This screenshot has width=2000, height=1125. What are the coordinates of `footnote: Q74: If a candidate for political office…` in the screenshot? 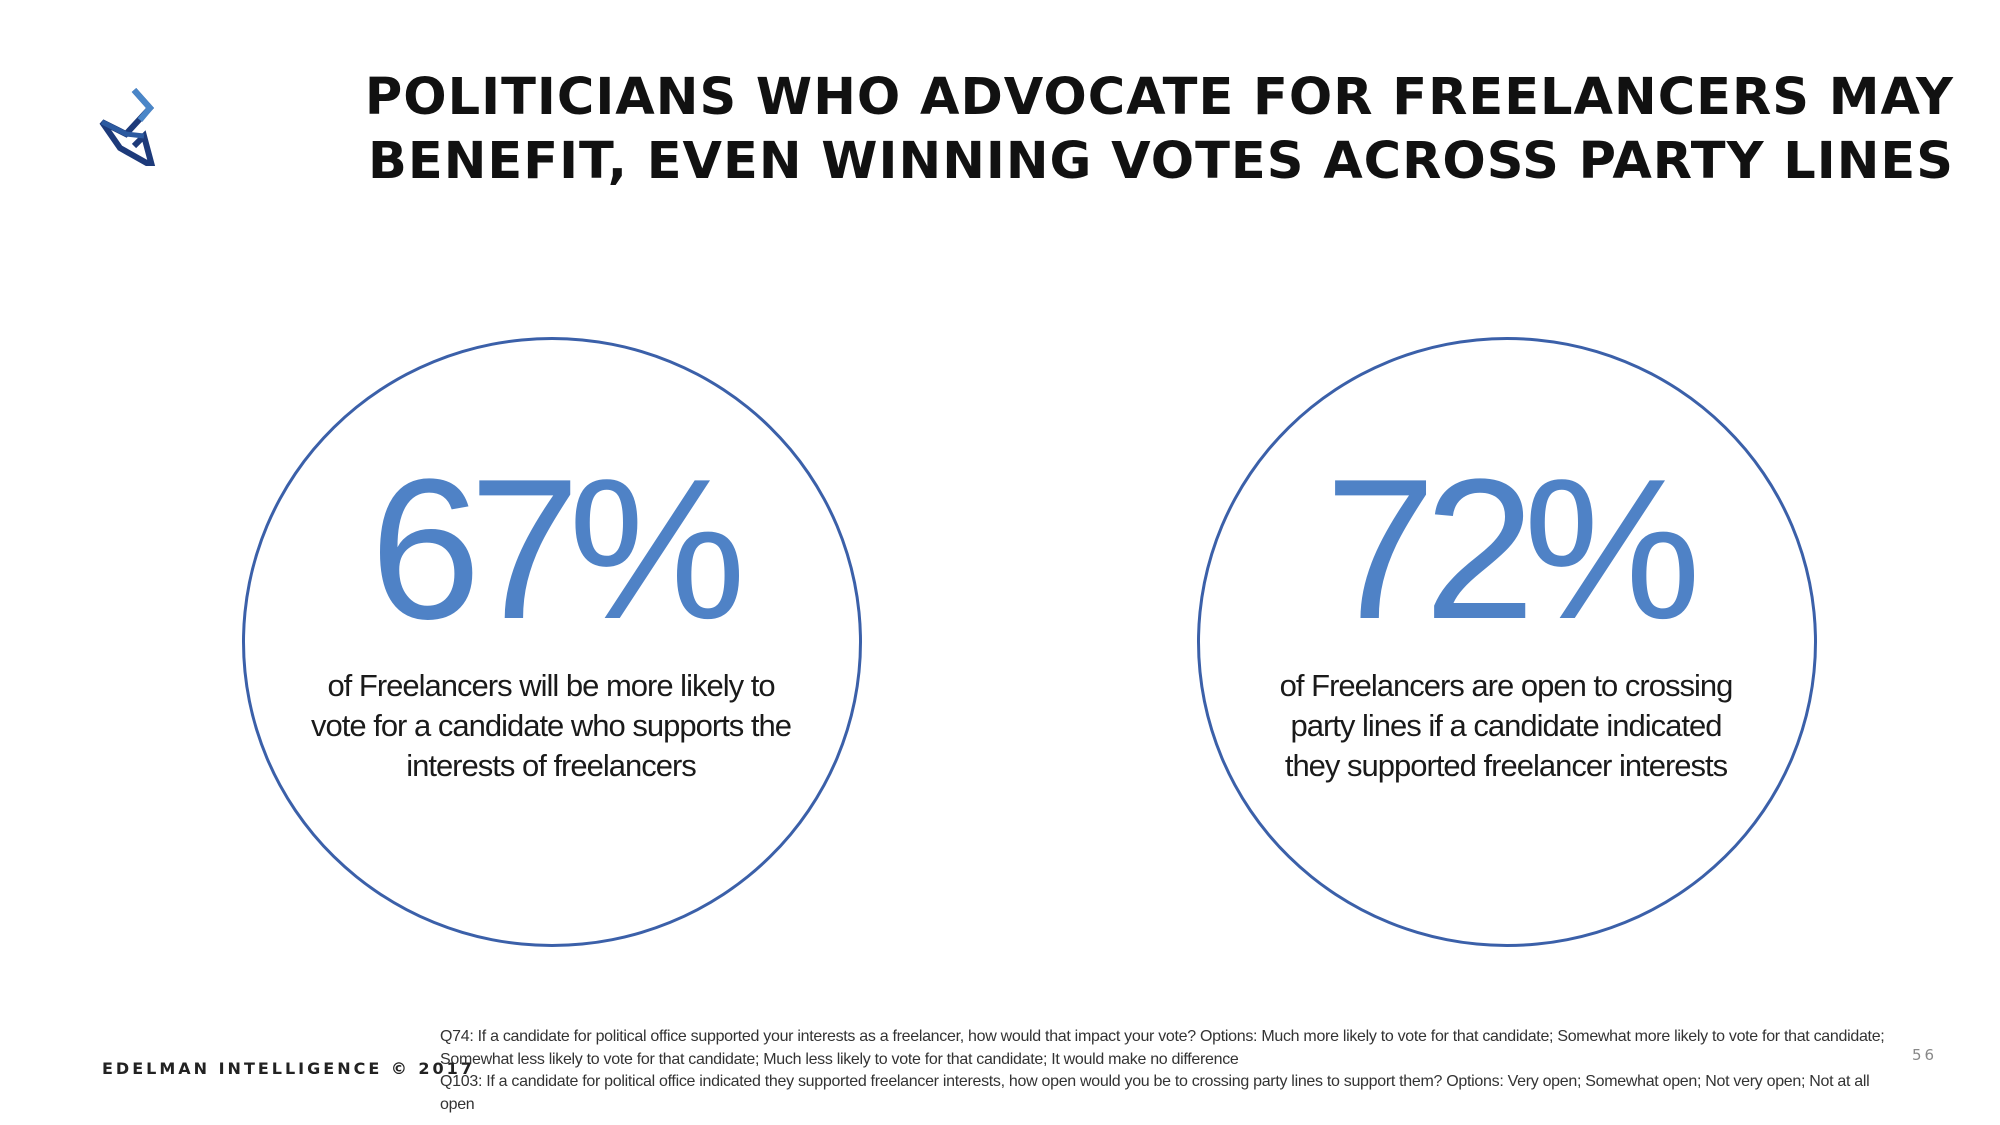 It's located at (1165, 1071).